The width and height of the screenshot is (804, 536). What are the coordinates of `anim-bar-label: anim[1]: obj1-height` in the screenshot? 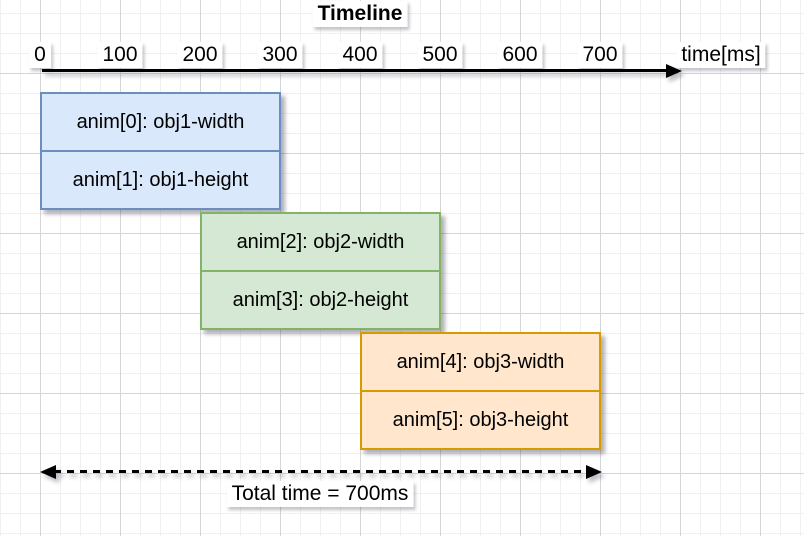 It's located at (160, 179).